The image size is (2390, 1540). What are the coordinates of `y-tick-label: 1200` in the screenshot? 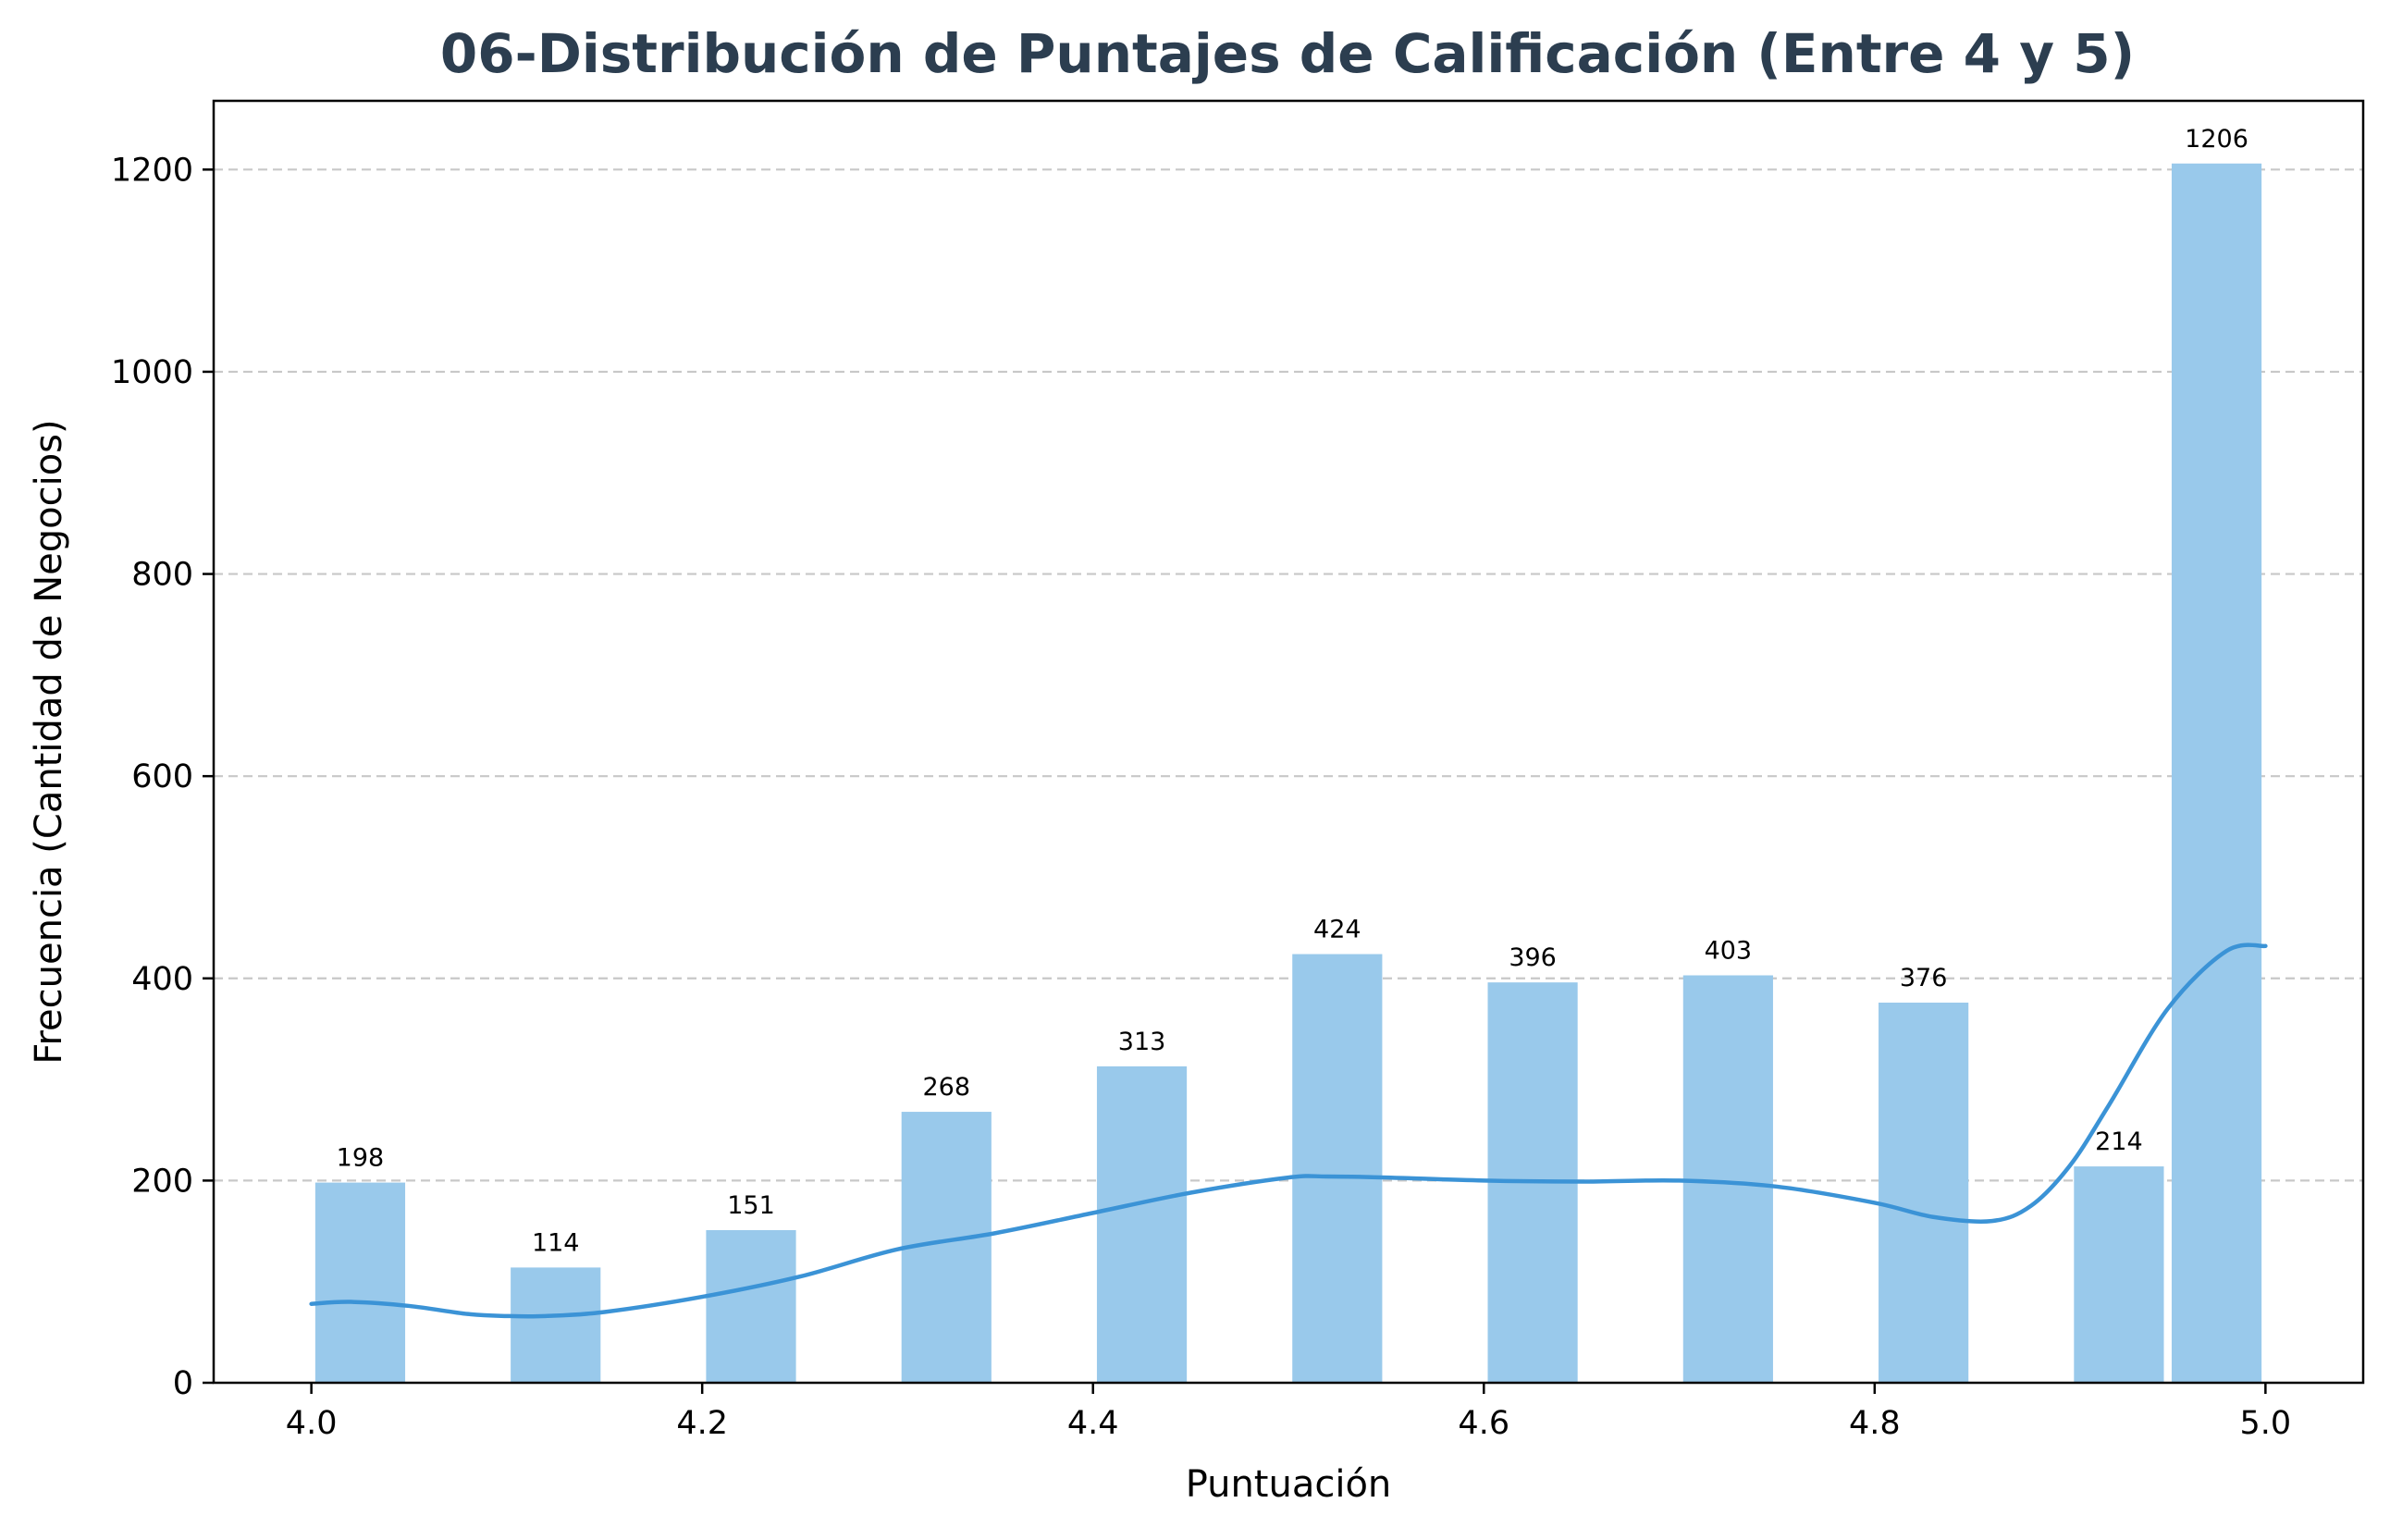 It's located at (152, 170).